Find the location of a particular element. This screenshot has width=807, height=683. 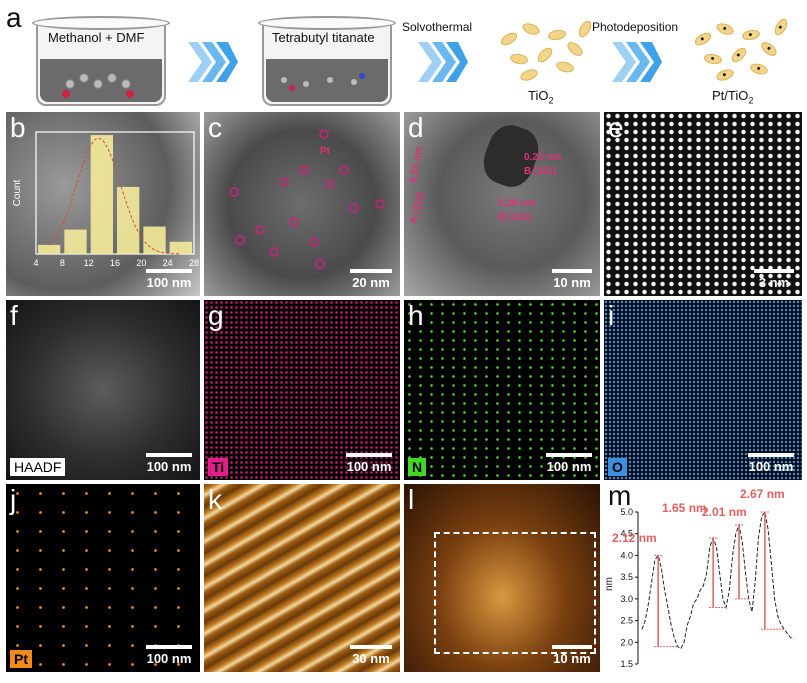

panel-l-afm-zoom: 10 nm is located at coordinates (502, 578).